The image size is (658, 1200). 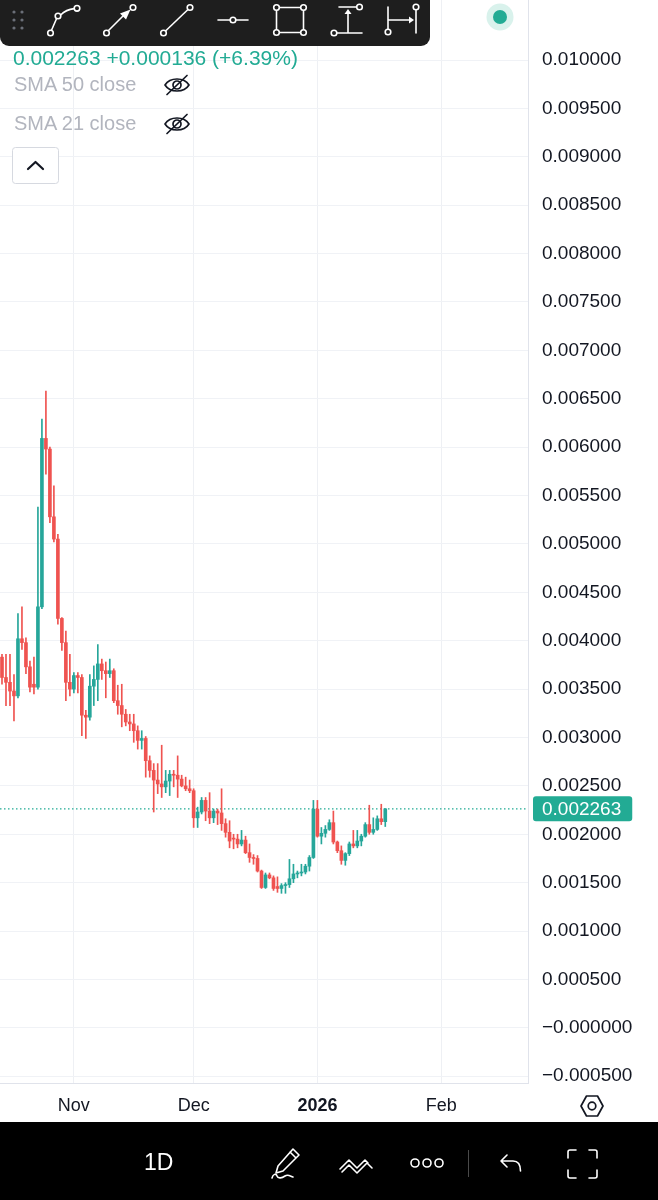 I want to click on y-tick-label: 0.002000, so click(x=582, y=833).